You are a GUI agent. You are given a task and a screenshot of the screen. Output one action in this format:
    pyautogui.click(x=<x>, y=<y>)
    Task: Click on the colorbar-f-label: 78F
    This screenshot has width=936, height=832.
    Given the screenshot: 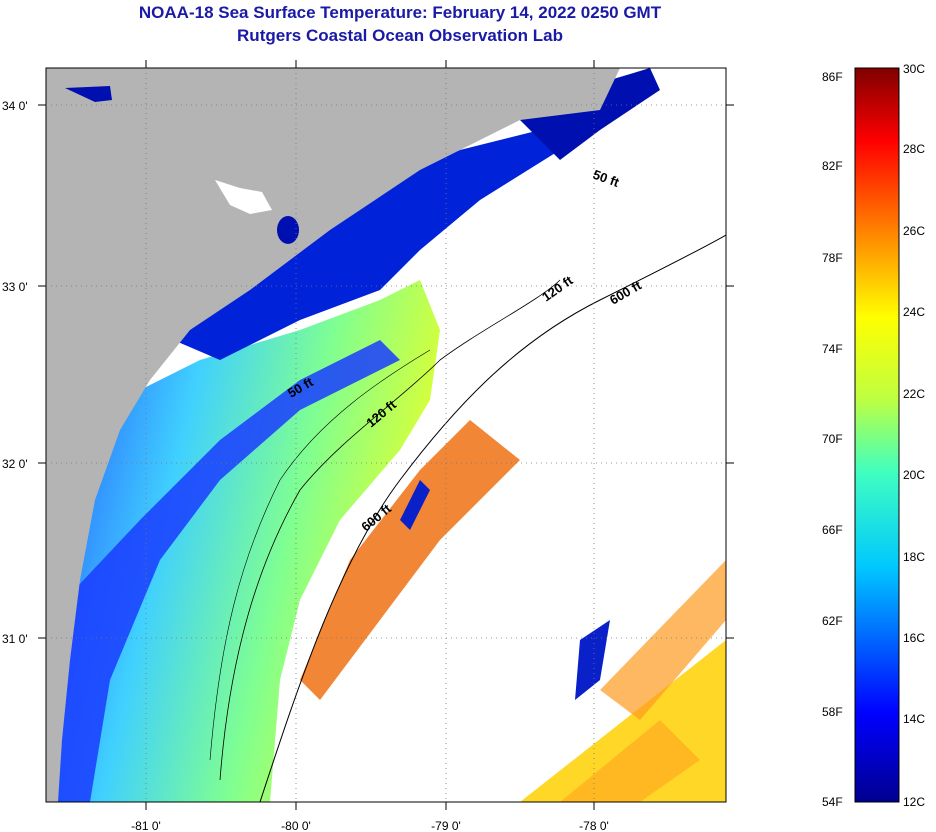 What is the action you would take?
    pyautogui.click(x=832, y=258)
    